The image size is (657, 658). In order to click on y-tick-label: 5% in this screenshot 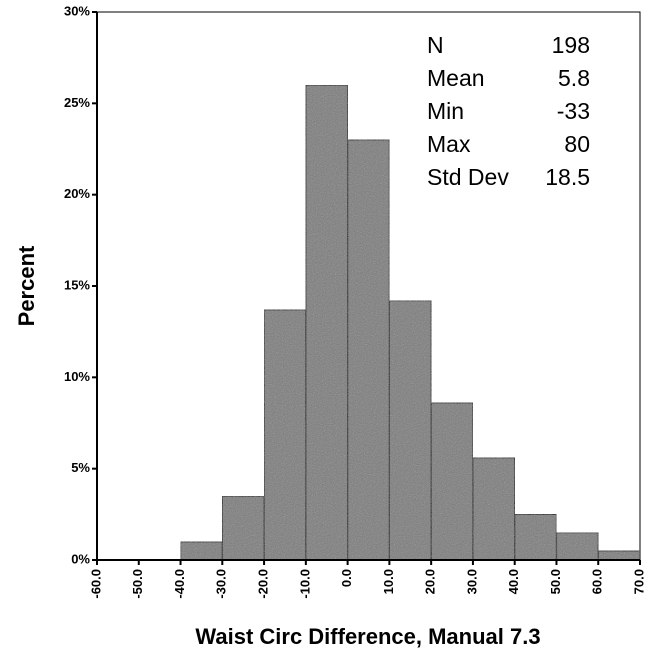, I will do `click(80, 467)`.